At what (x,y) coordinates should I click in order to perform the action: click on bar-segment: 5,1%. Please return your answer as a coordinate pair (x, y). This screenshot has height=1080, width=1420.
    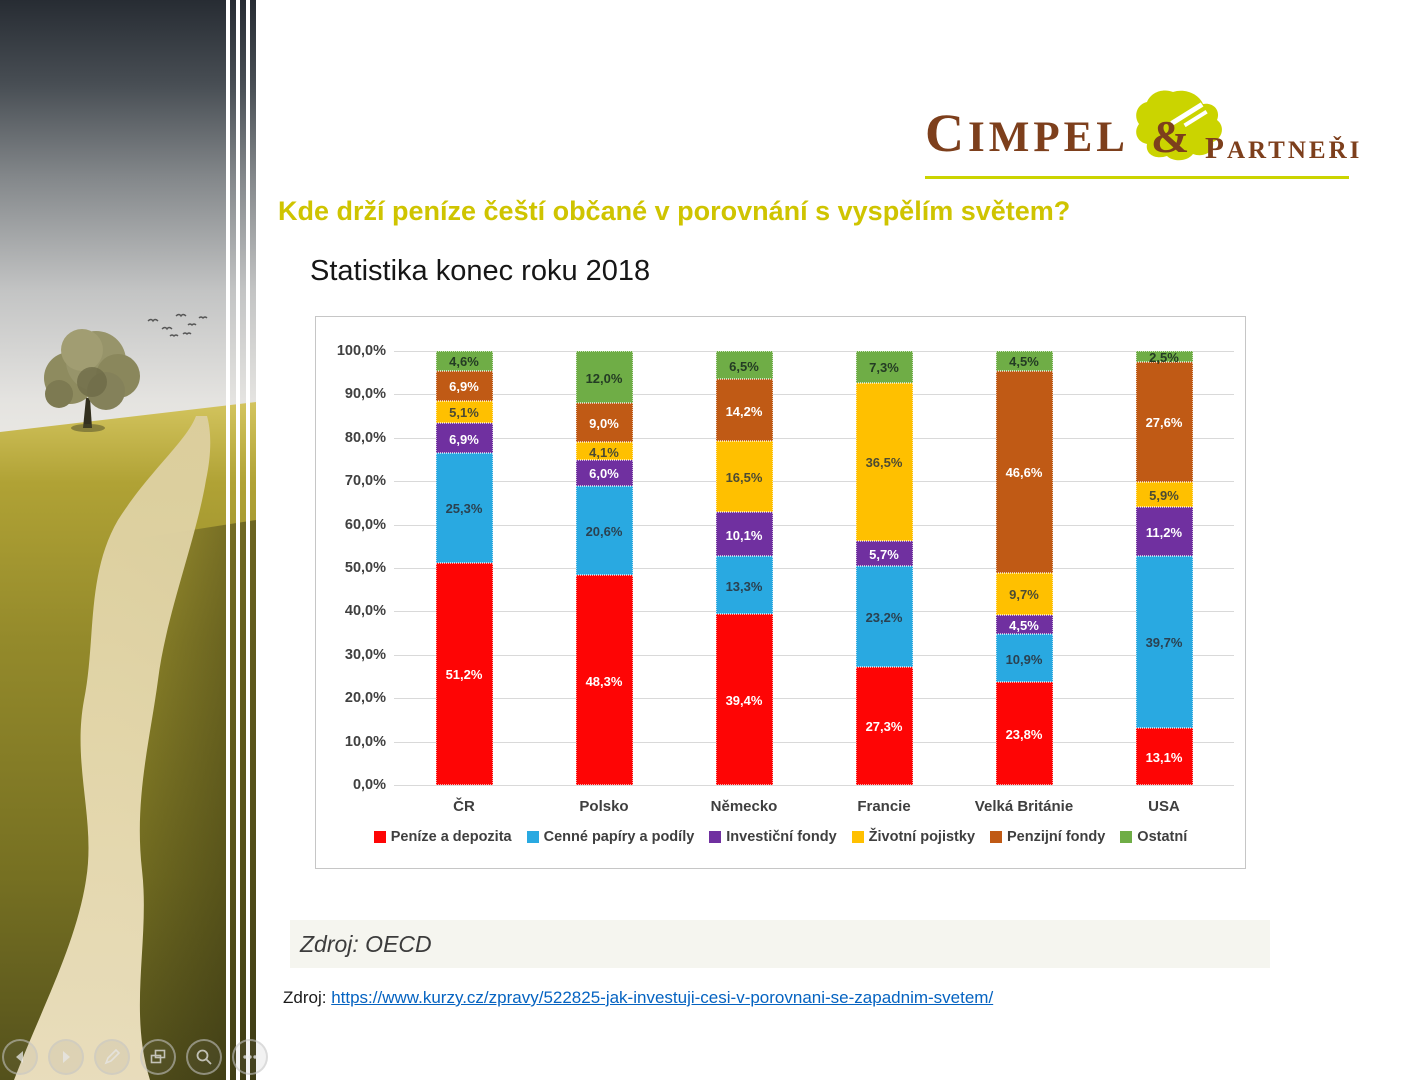
    Looking at the image, I should click on (464, 412).